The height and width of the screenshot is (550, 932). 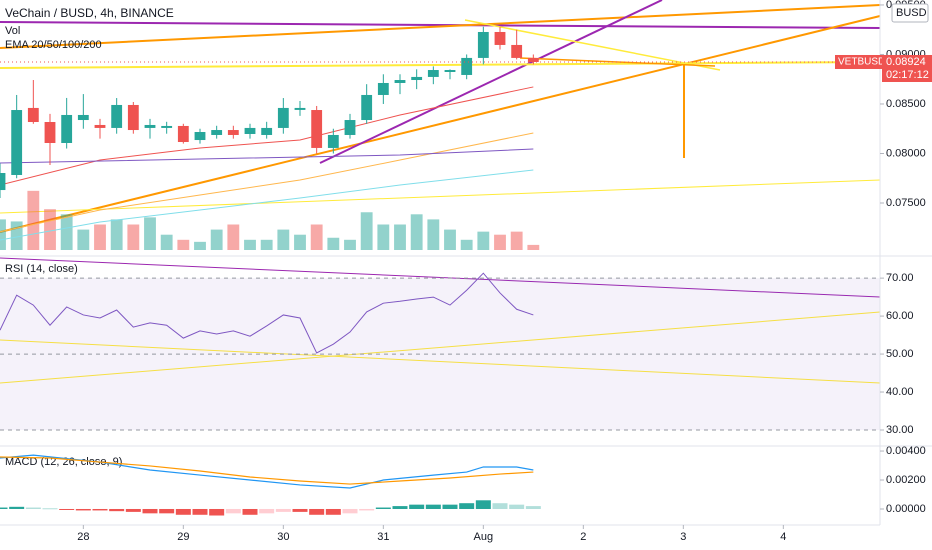 I want to click on y-tick-label: 0.08000, so click(x=906, y=153).